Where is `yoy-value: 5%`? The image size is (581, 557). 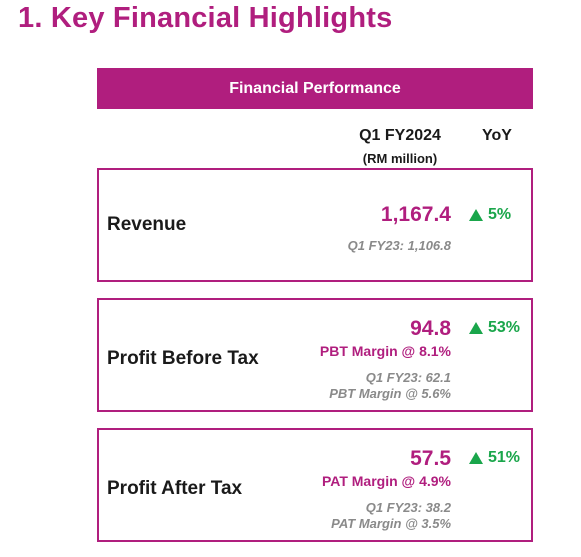
yoy-value: 5% is located at coordinates (500, 214).